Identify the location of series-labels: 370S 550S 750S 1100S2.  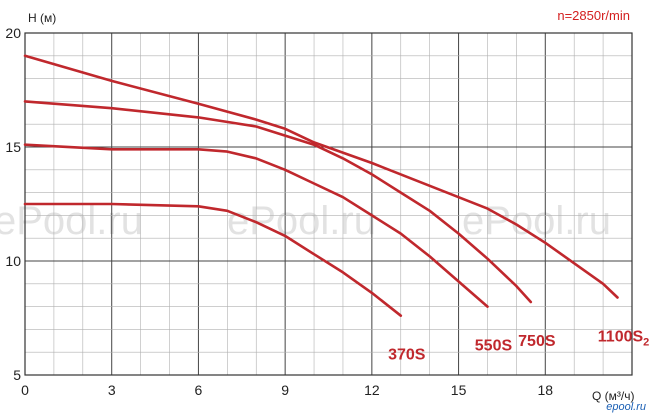
(518, 345).